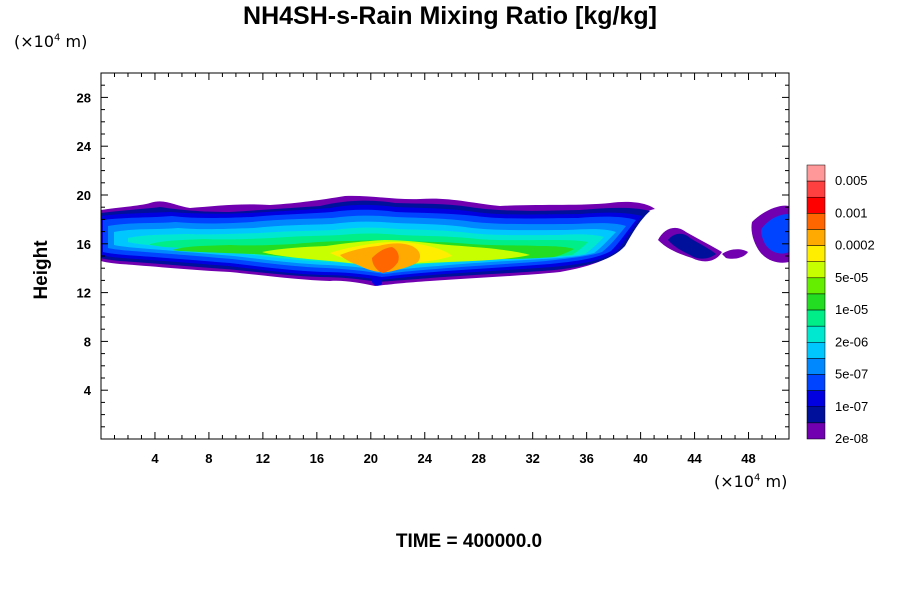 This screenshot has height=600, width=900. I want to click on x-tick-label: 4, so click(155, 458).